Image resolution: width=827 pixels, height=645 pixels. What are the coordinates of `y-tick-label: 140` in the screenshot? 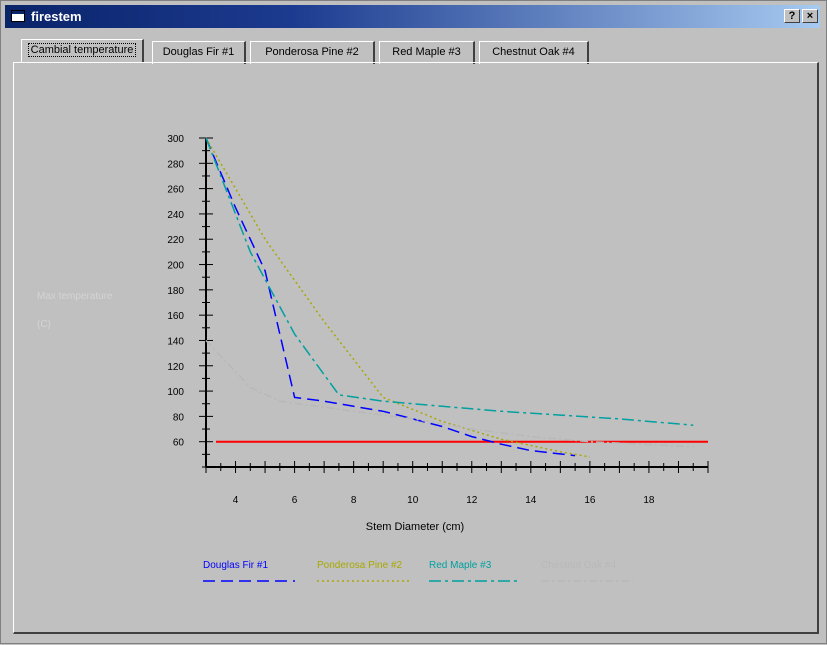 It's located at (175, 341).